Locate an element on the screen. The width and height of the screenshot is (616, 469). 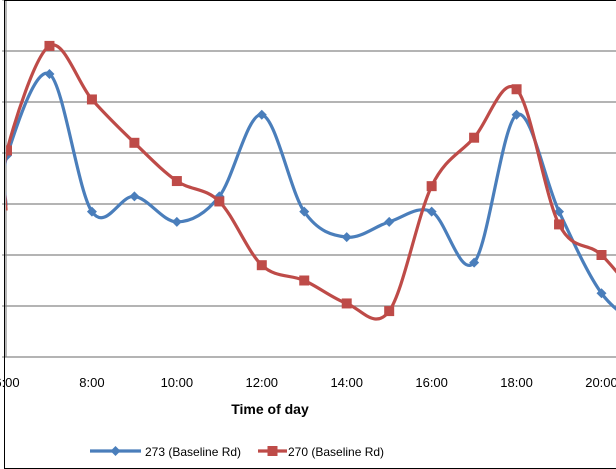
legend-item: 270 (Baseline Rd) is located at coordinates (321, 452).